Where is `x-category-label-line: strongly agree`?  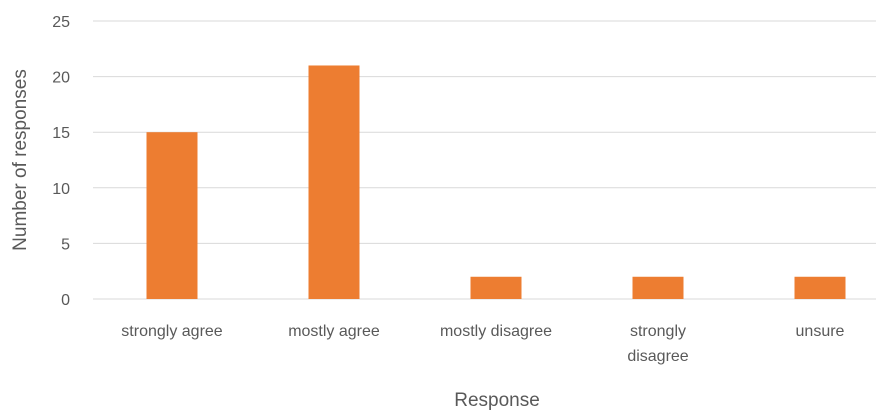
x-category-label-line: strongly agree is located at coordinates (171, 331).